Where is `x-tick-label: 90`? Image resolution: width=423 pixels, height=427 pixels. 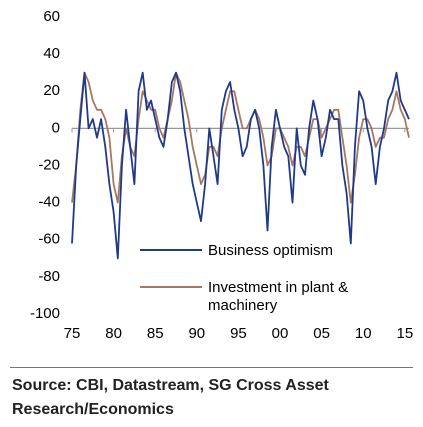 x-tick-label: 90 is located at coordinates (196, 333).